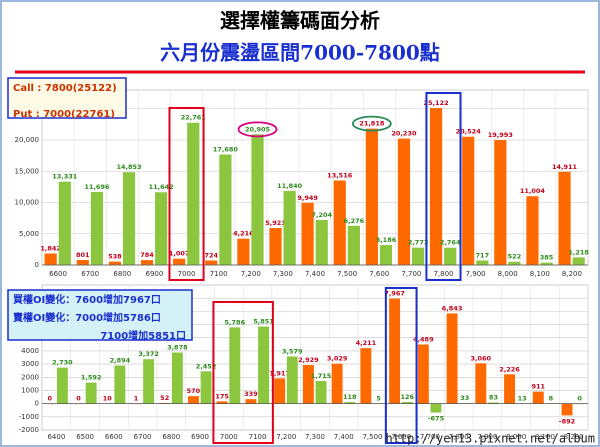  Describe the element at coordinates (128, 167) in the screenshot. I see `value-label: 14,853` at that location.